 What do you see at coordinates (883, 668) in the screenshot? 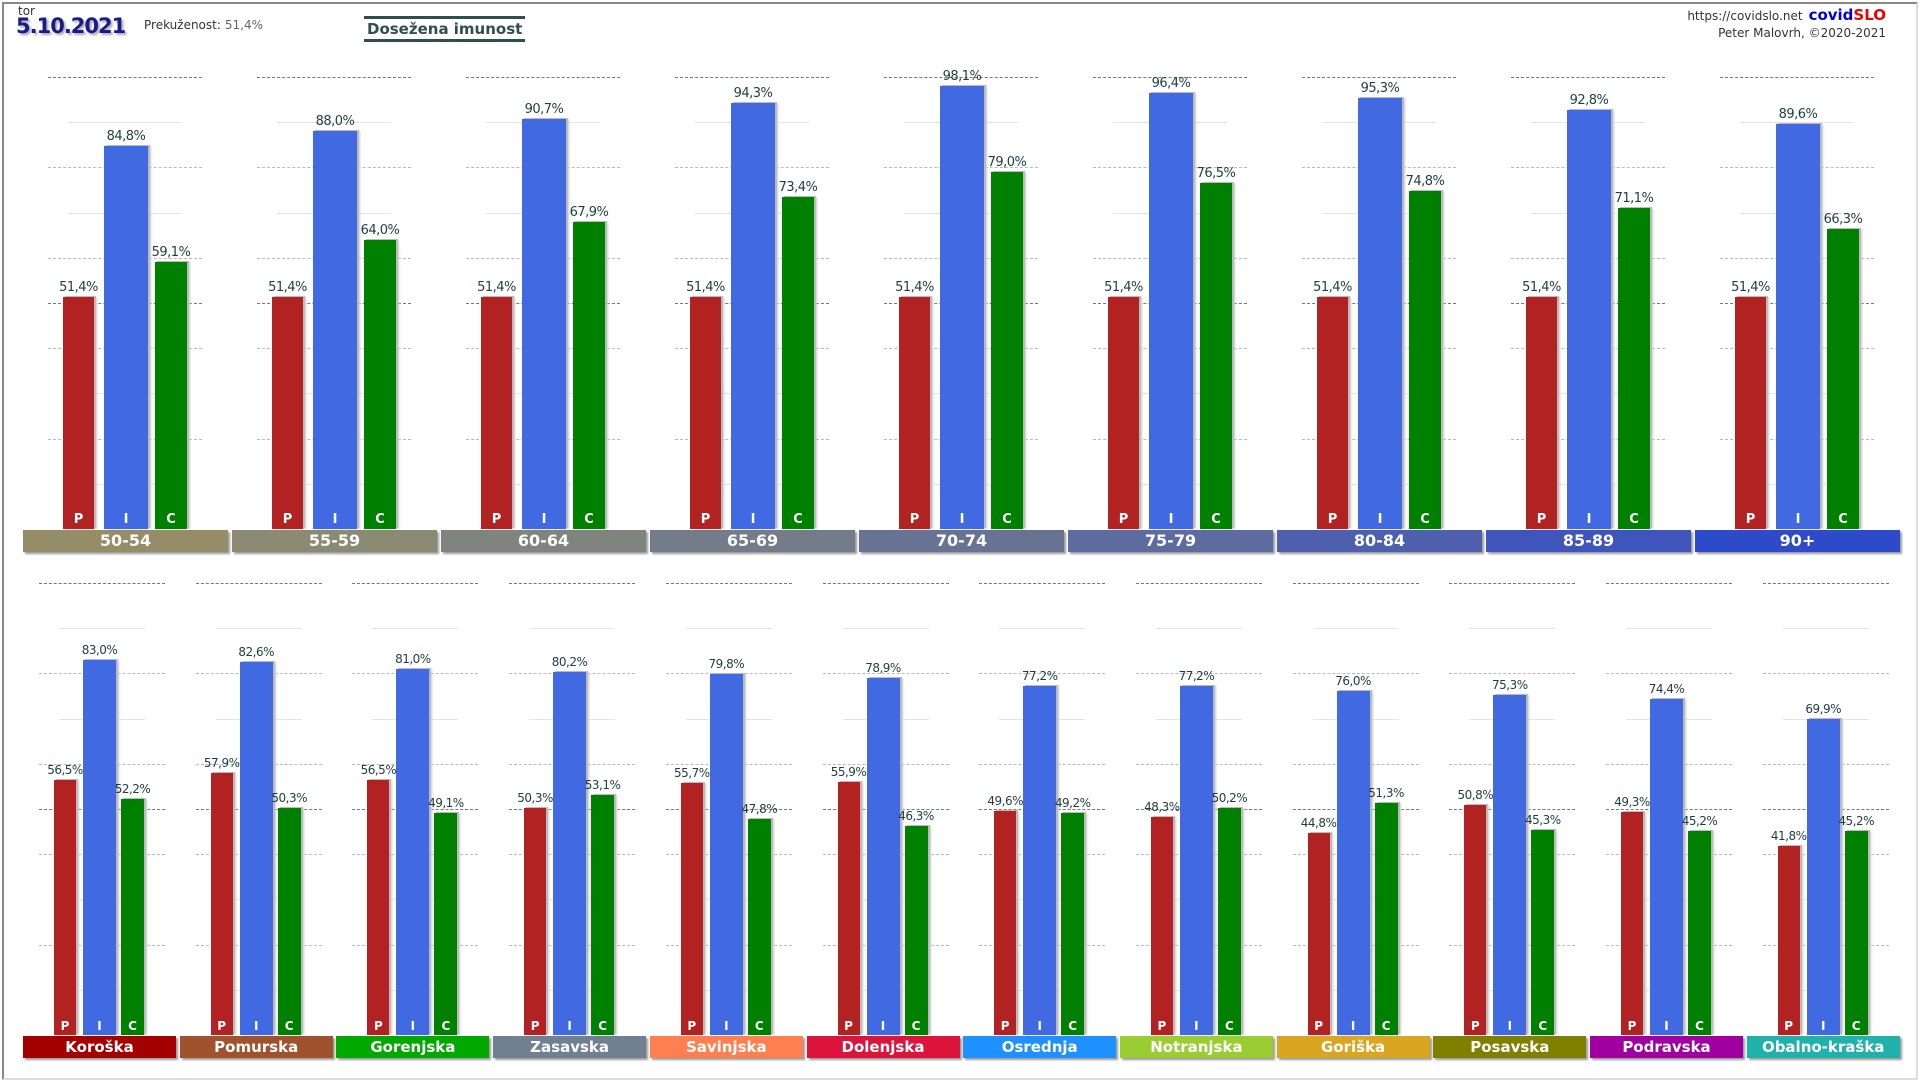
I see `data-label: 78,9%` at bounding box center [883, 668].